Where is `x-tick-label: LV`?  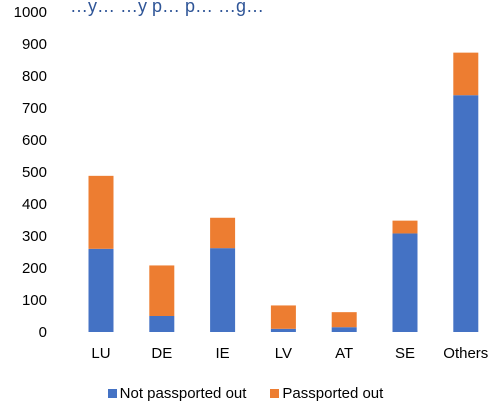
x-tick-label: LV is located at coordinates (283, 353).